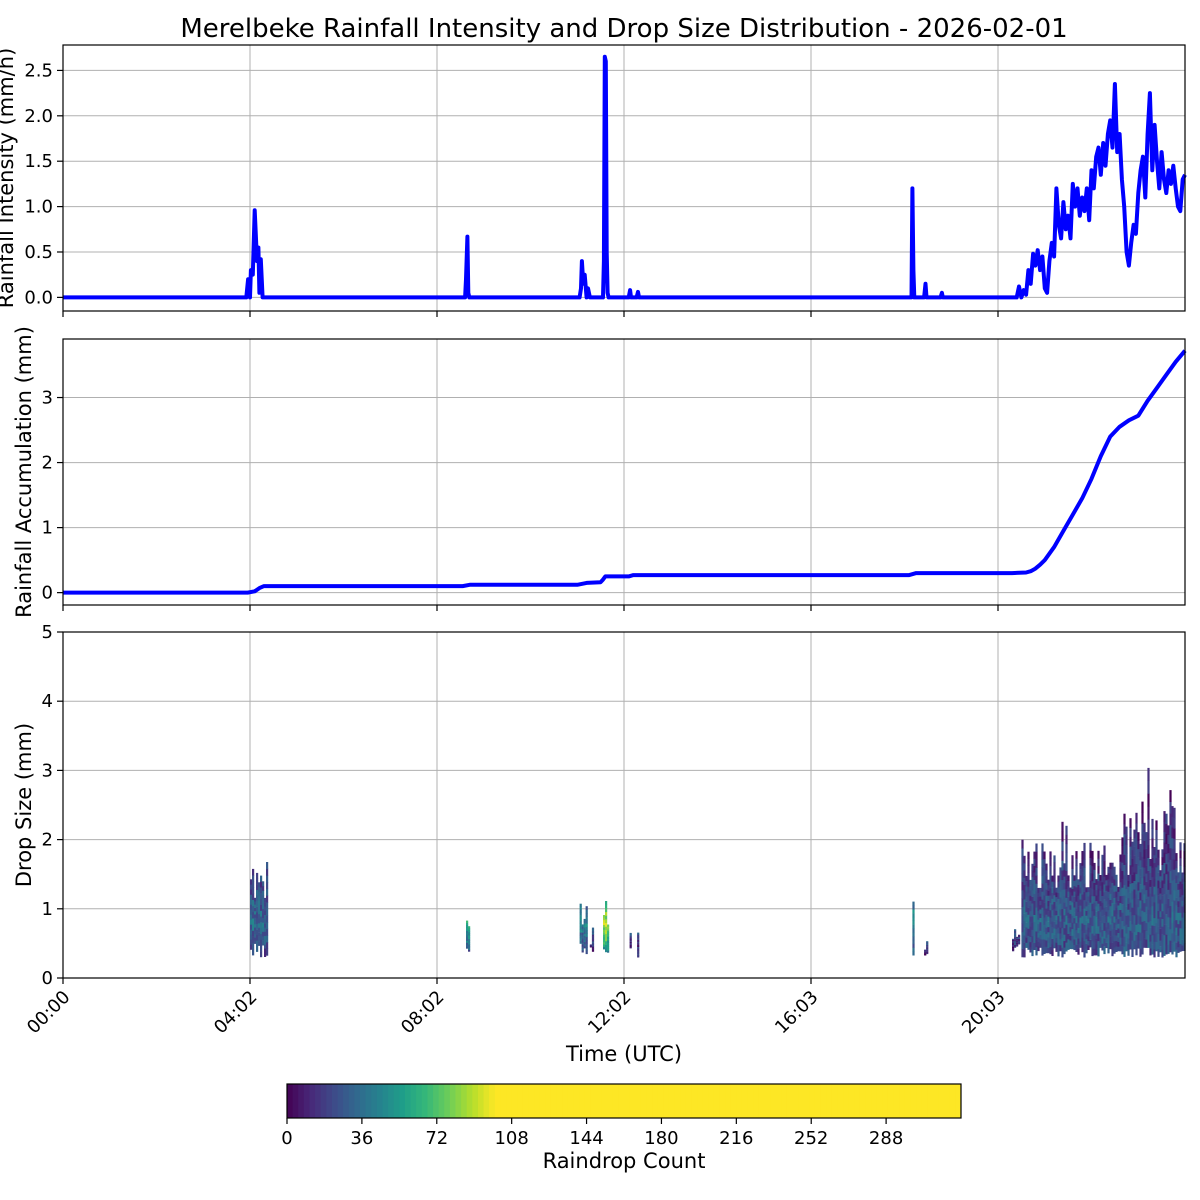 This screenshot has height=1200, width=1200. What do you see at coordinates (797, 1013) in the screenshot?
I see `x-tick-label: 16:03` at bounding box center [797, 1013].